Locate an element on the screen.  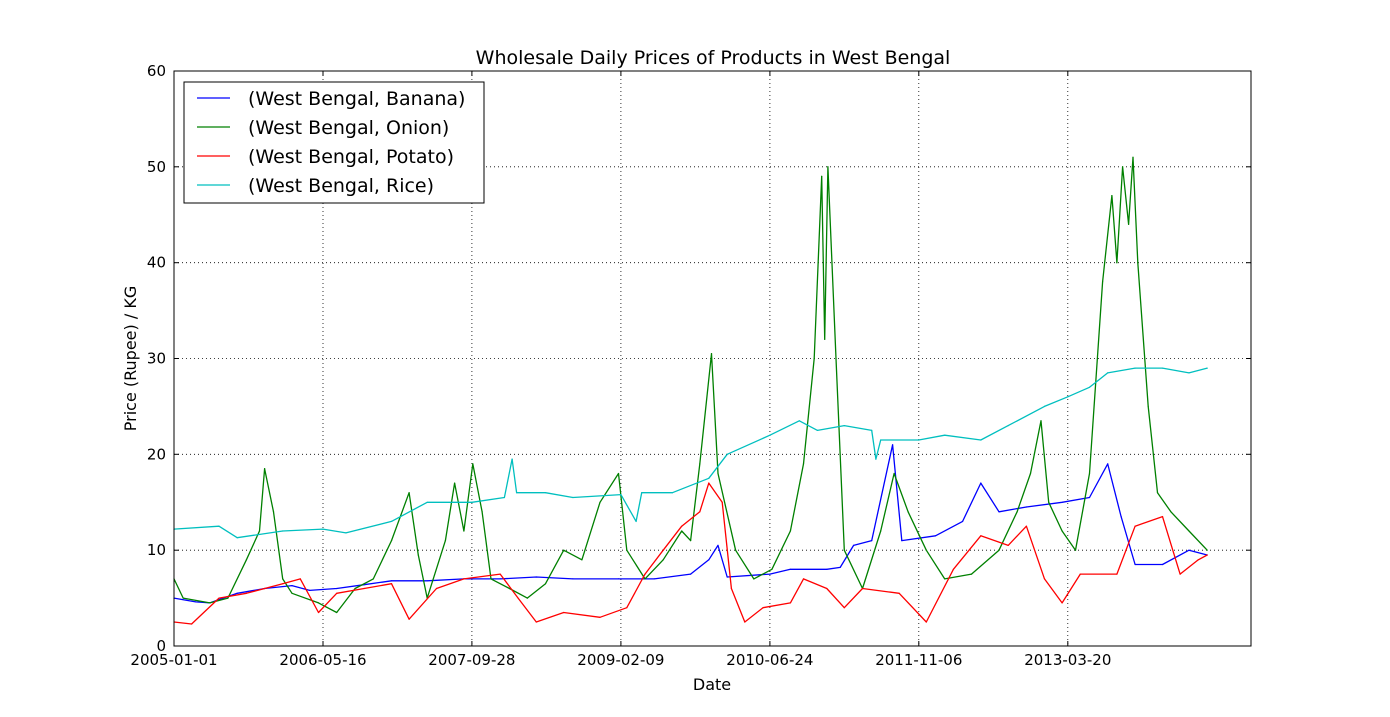
y-tick-label: 60 is located at coordinates (156, 71).